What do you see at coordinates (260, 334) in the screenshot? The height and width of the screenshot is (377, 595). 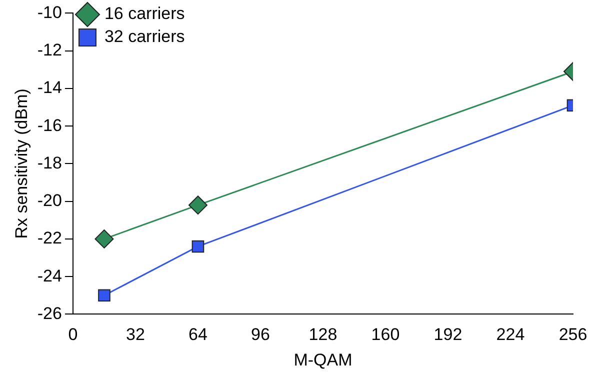 I see `x-tick-label: 96` at bounding box center [260, 334].